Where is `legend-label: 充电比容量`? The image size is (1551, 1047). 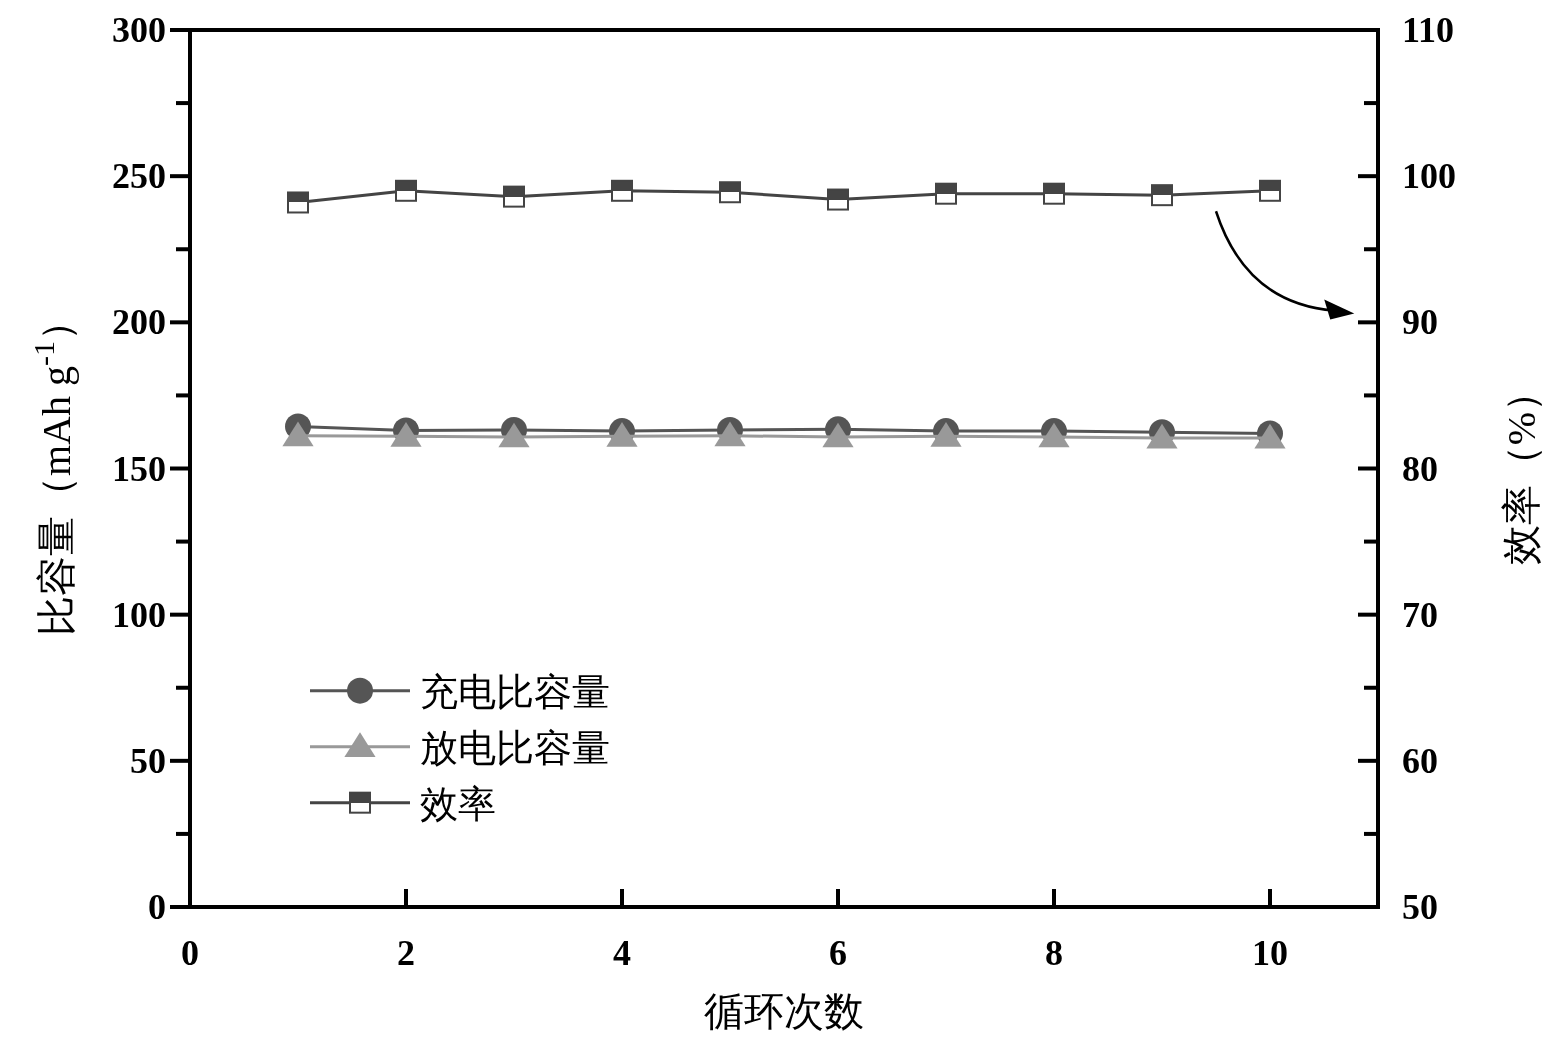
legend-label: 充电比容量 is located at coordinates (515, 691).